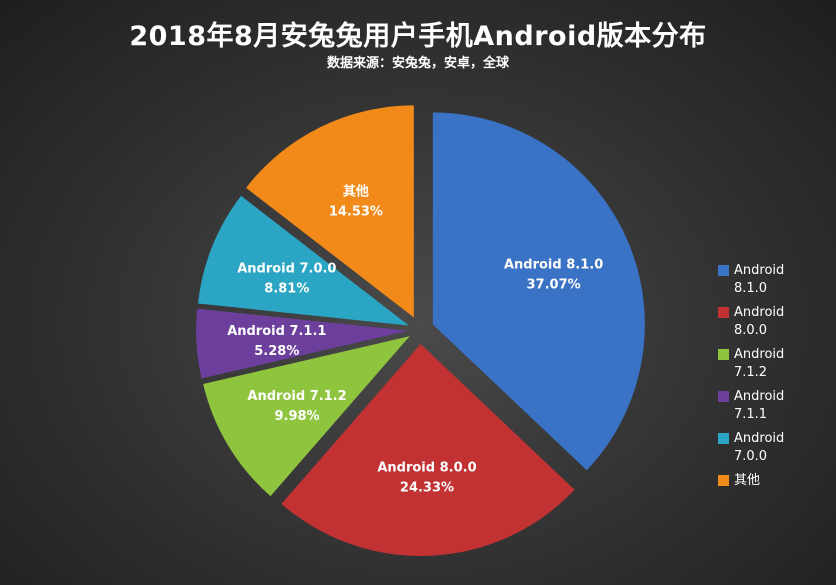 The image size is (836, 585). Describe the element at coordinates (759, 363) in the screenshot. I see `legend-label: Android 7.1.2` at that location.